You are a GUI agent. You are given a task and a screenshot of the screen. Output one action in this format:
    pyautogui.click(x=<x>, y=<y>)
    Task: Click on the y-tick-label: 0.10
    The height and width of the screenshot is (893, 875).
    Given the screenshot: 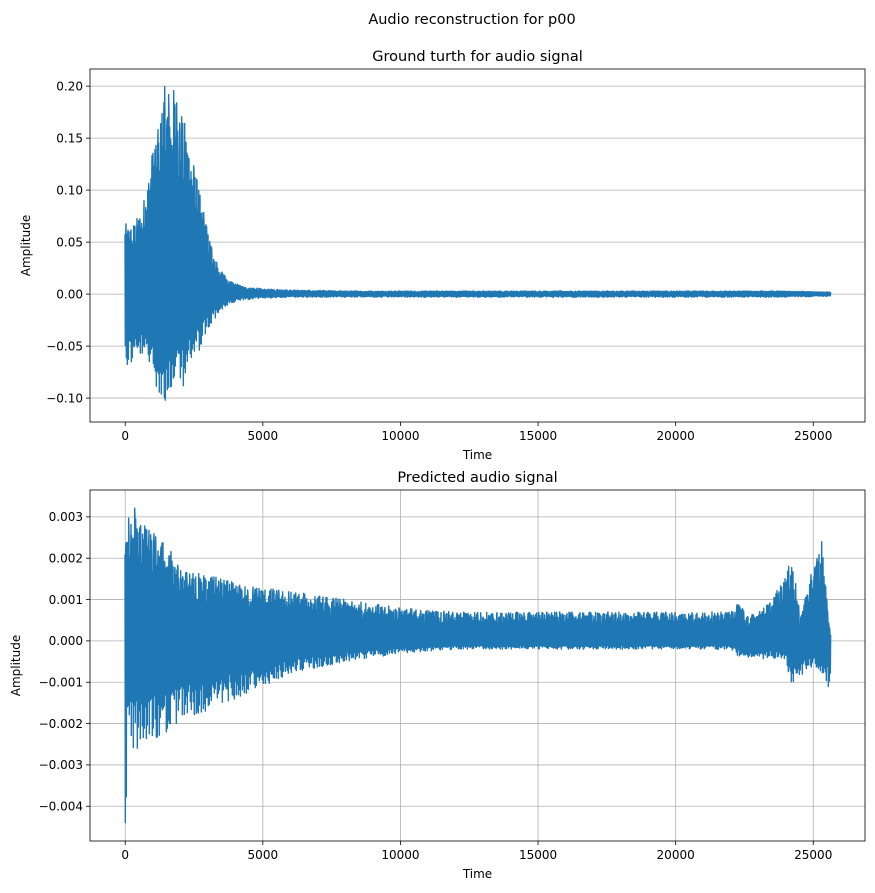 What is the action you would take?
    pyautogui.click(x=69, y=190)
    